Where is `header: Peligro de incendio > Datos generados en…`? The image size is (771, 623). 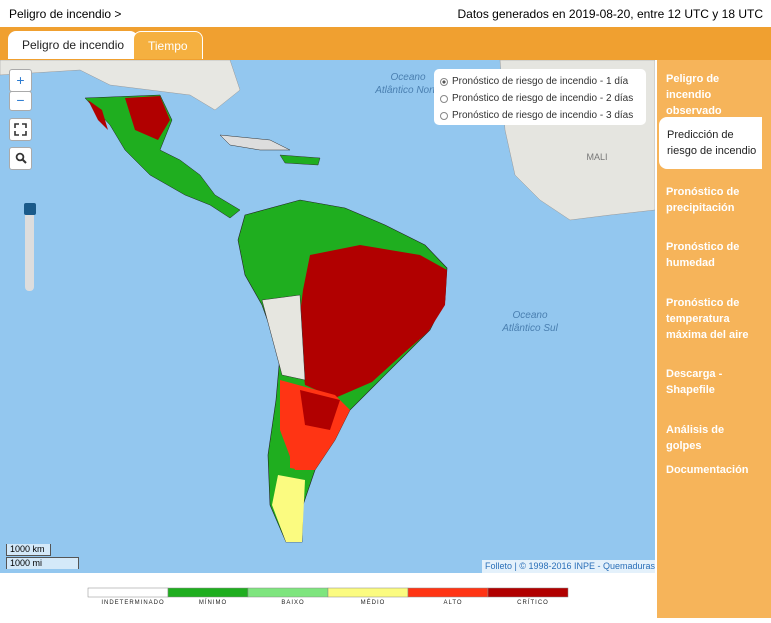
header: Peligro de incendio > Datos generados en… is located at coordinates (385, 13).